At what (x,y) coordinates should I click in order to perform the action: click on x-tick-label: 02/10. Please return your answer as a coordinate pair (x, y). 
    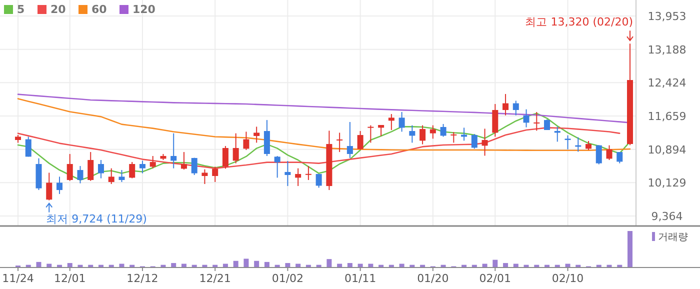
    Looking at the image, I should click on (568, 278).